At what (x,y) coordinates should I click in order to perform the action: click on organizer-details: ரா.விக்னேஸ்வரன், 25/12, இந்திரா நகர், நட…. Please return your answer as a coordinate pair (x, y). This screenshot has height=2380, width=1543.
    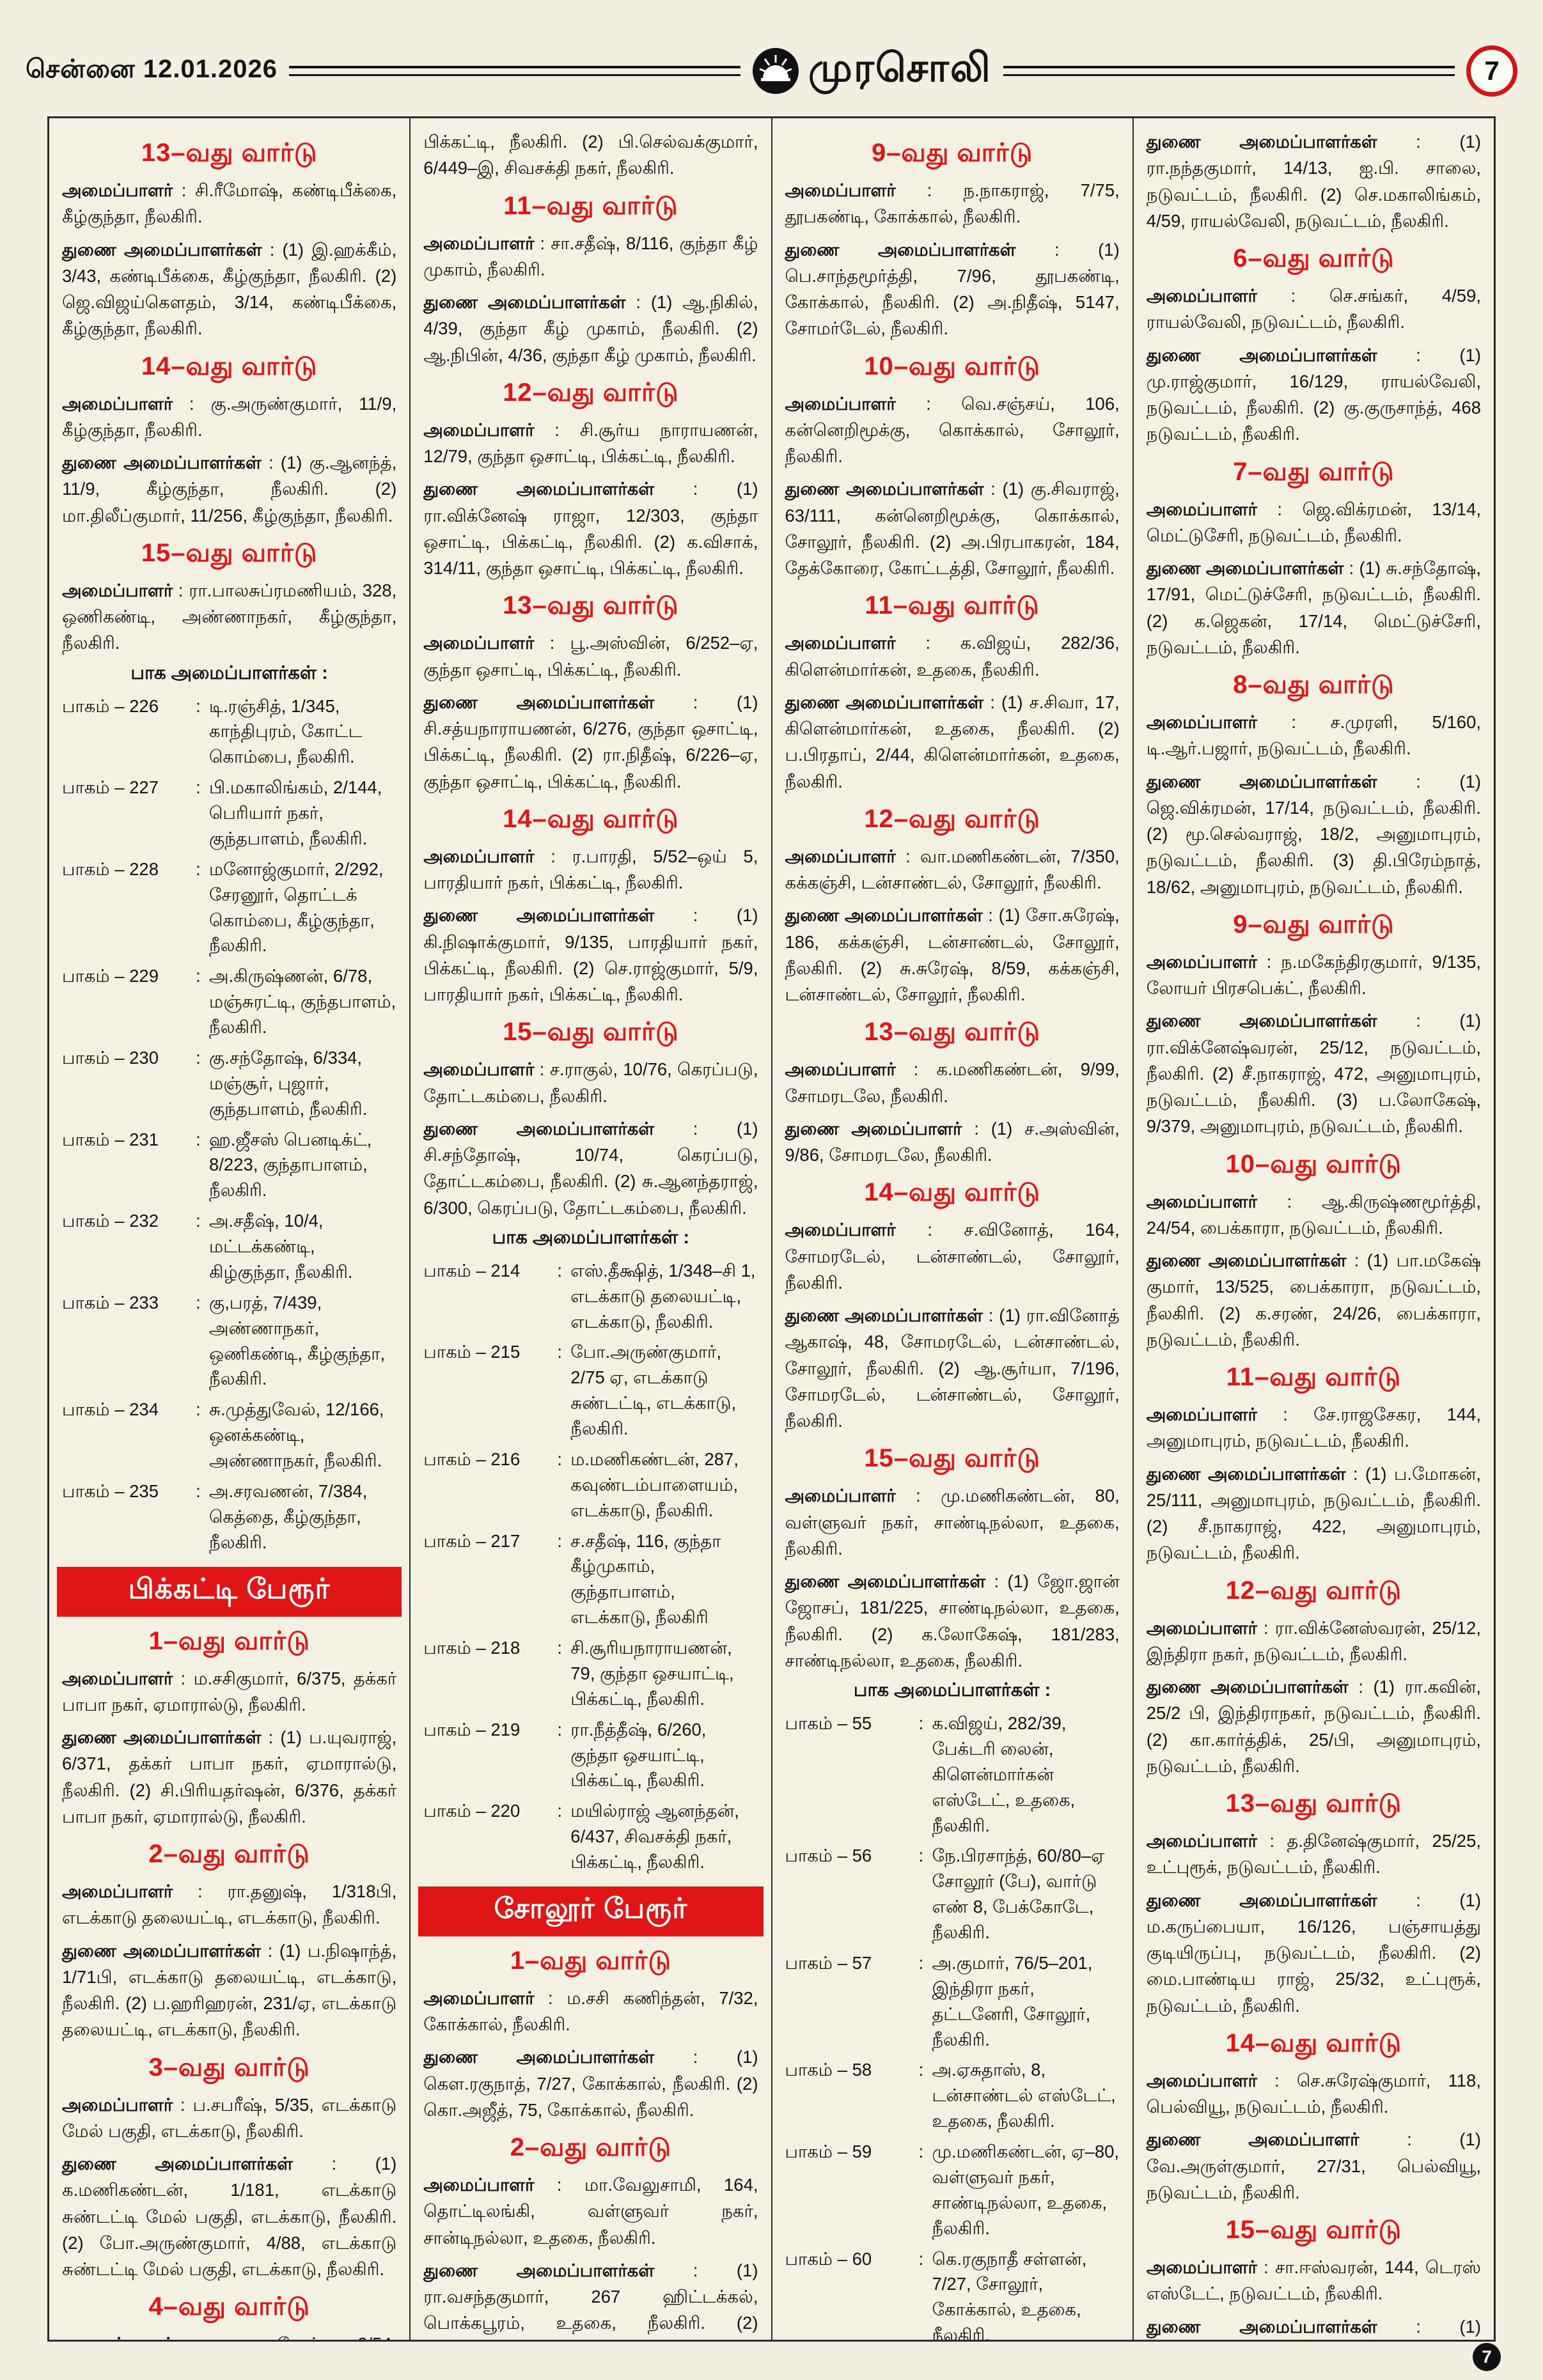
    Looking at the image, I should click on (1313, 1640).